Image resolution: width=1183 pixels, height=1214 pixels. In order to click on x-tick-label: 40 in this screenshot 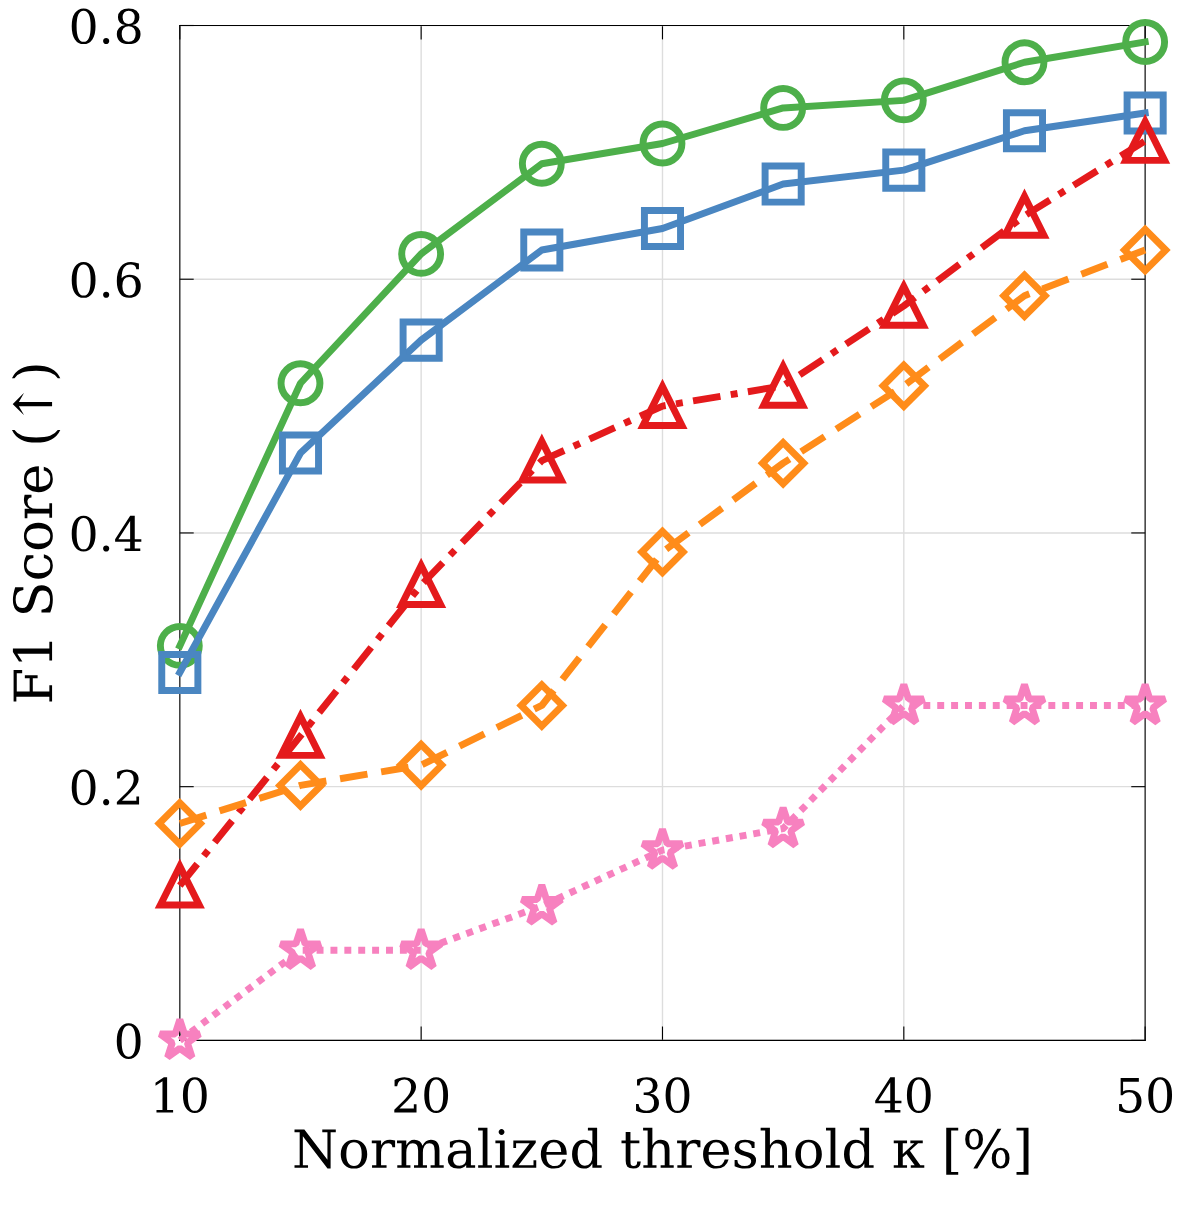, I will do `click(903, 1095)`.